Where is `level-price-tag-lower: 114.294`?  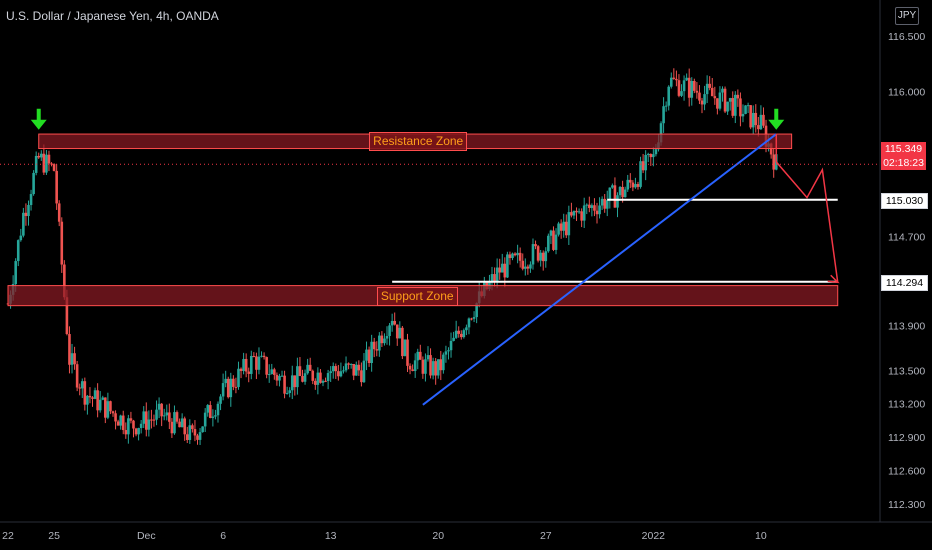
level-price-tag-lower: 114.294 is located at coordinates (904, 282).